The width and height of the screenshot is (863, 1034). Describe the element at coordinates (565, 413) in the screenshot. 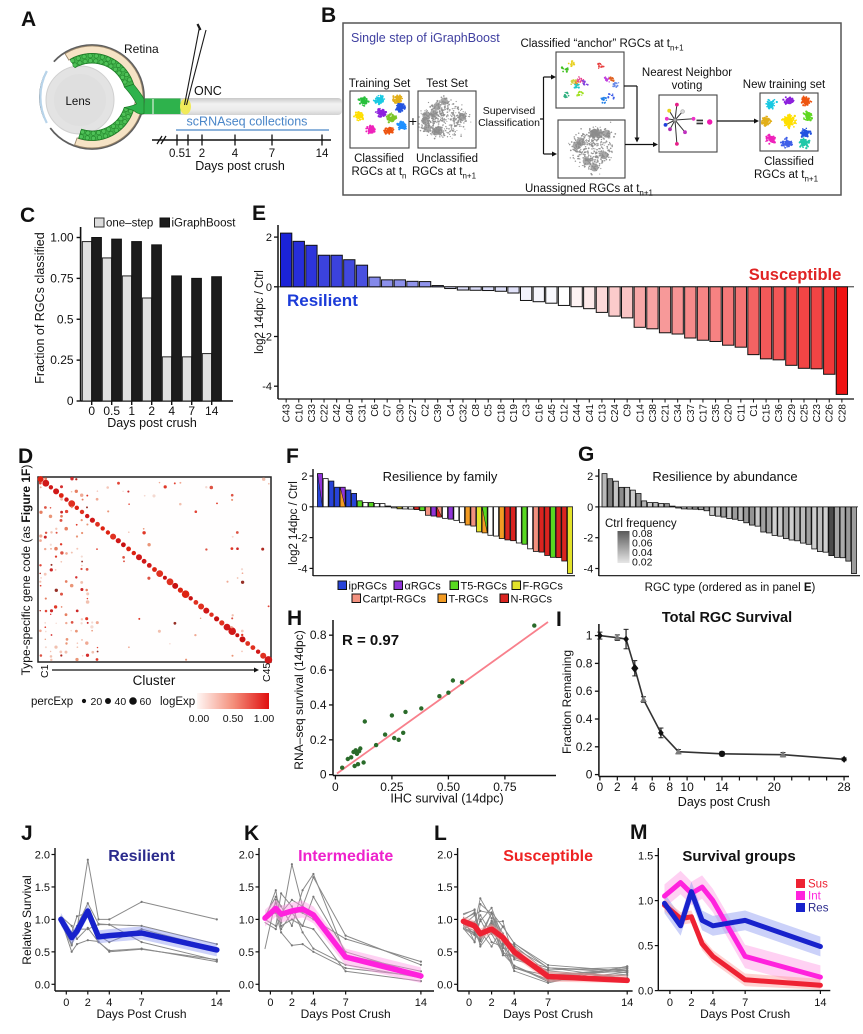

I see `svg-text: C12` at that location.